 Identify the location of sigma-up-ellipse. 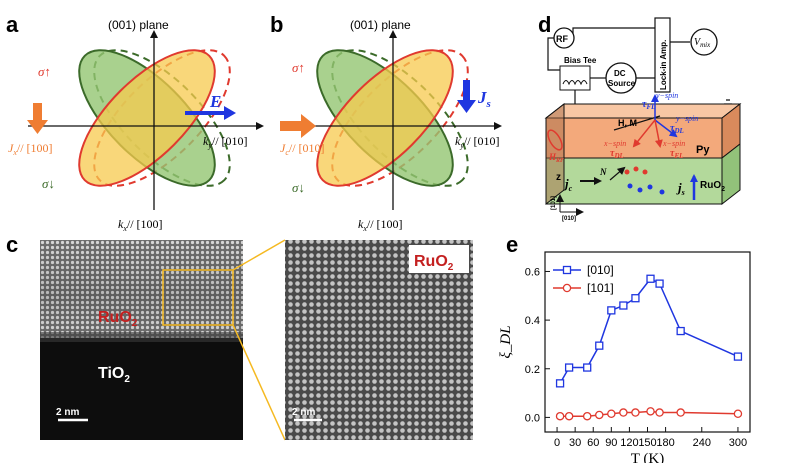
(385, 118).